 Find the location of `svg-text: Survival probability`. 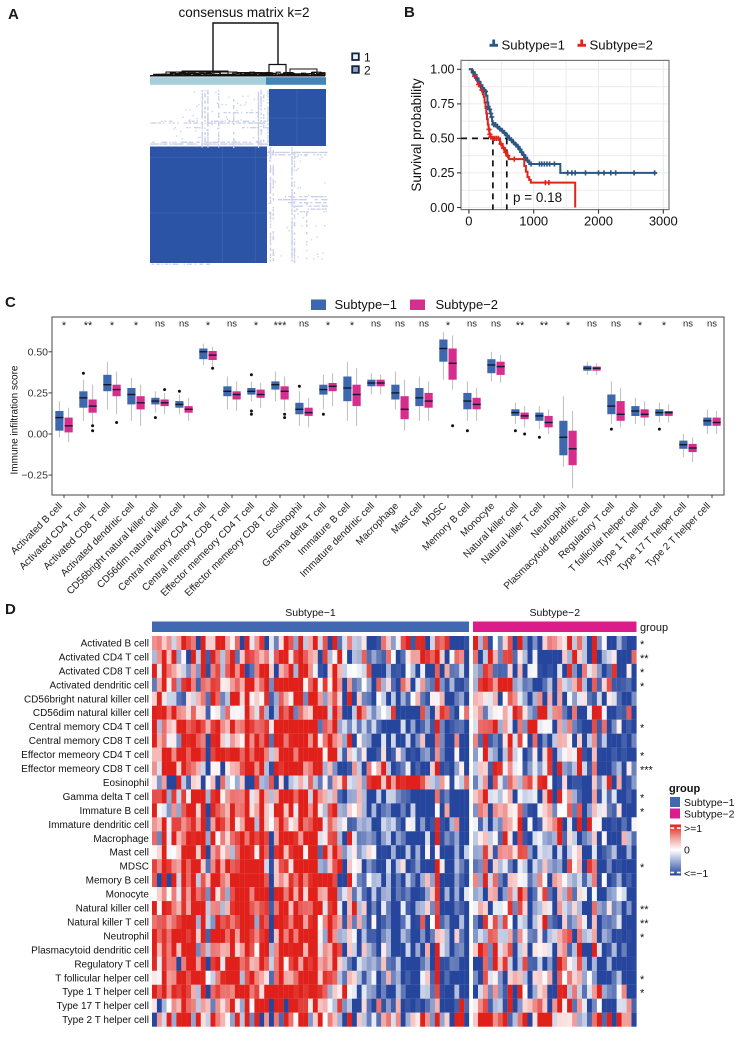

svg-text: Survival probability is located at coordinates (416, 135).